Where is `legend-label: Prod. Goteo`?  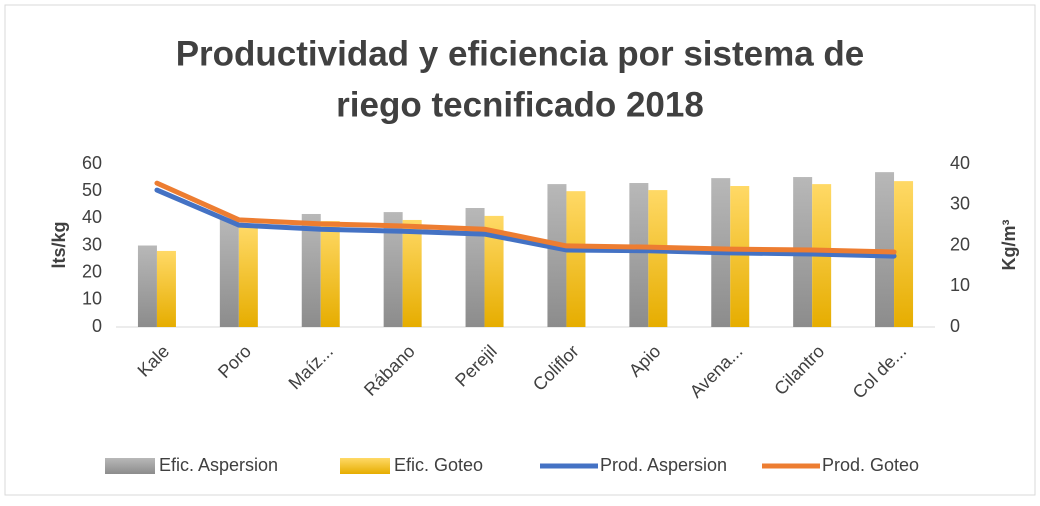
legend-label: Prod. Goteo is located at coordinates (870, 465).